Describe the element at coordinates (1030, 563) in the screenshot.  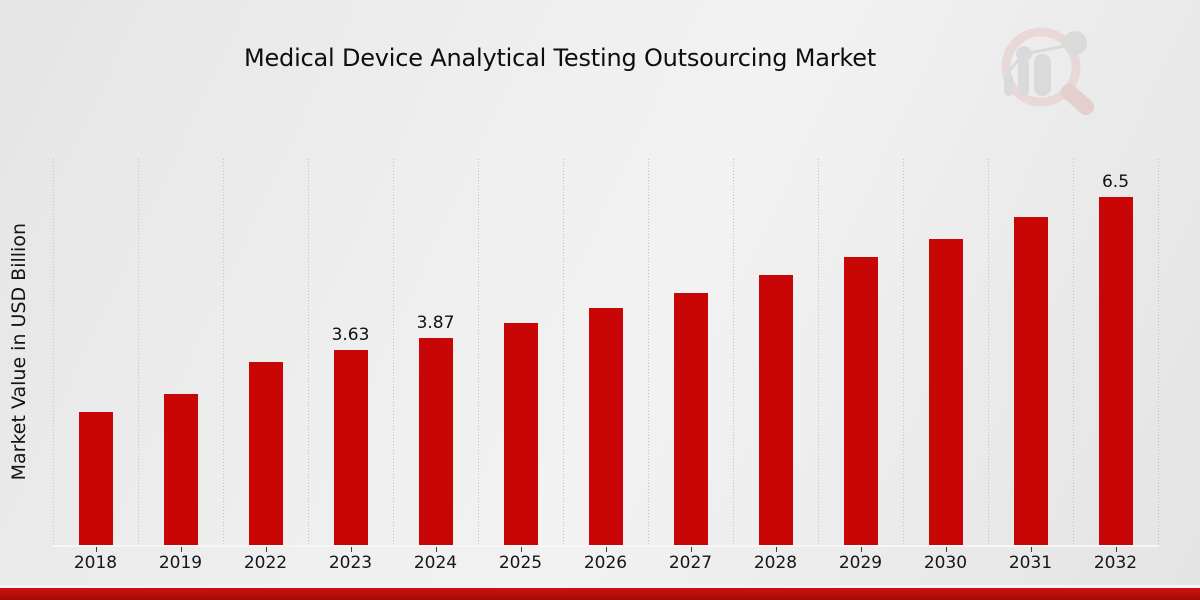
I see `x-axis-label-2031: 2031` at that location.